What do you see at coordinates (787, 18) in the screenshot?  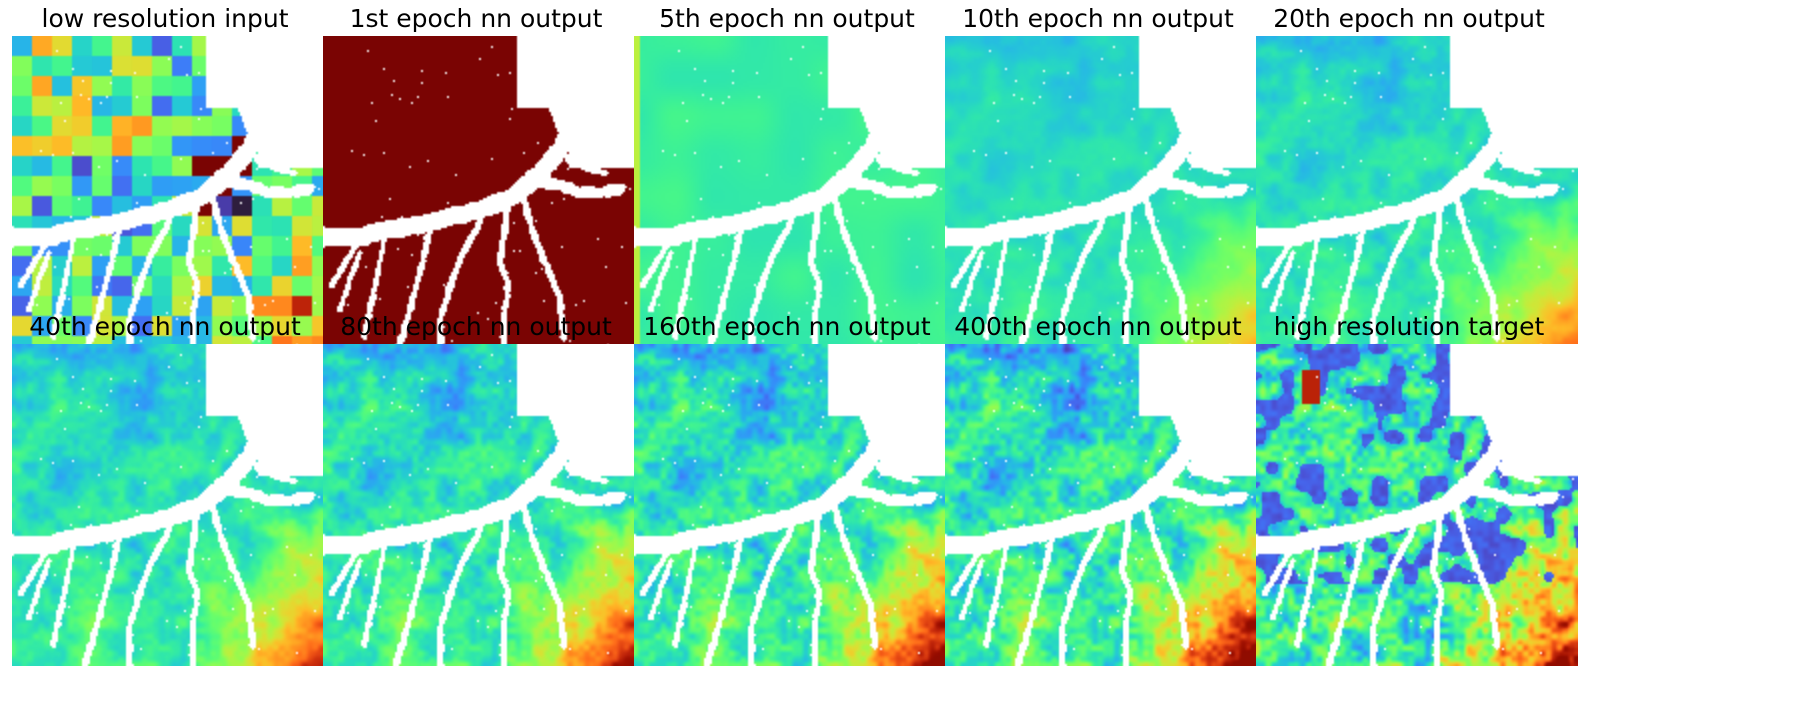 I see `panel-title: 5th epoch nn output` at bounding box center [787, 18].